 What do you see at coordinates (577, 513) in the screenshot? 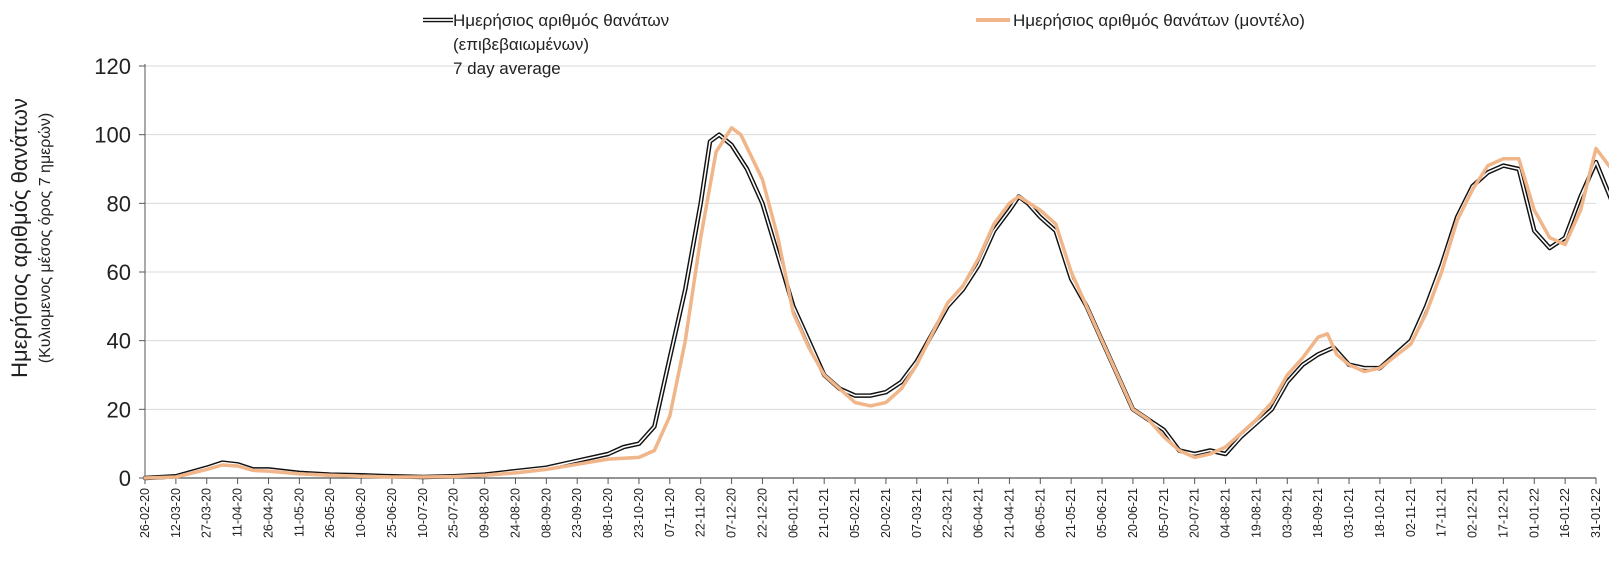
I see `x-tick-label: 23-09-20` at bounding box center [577, 513].